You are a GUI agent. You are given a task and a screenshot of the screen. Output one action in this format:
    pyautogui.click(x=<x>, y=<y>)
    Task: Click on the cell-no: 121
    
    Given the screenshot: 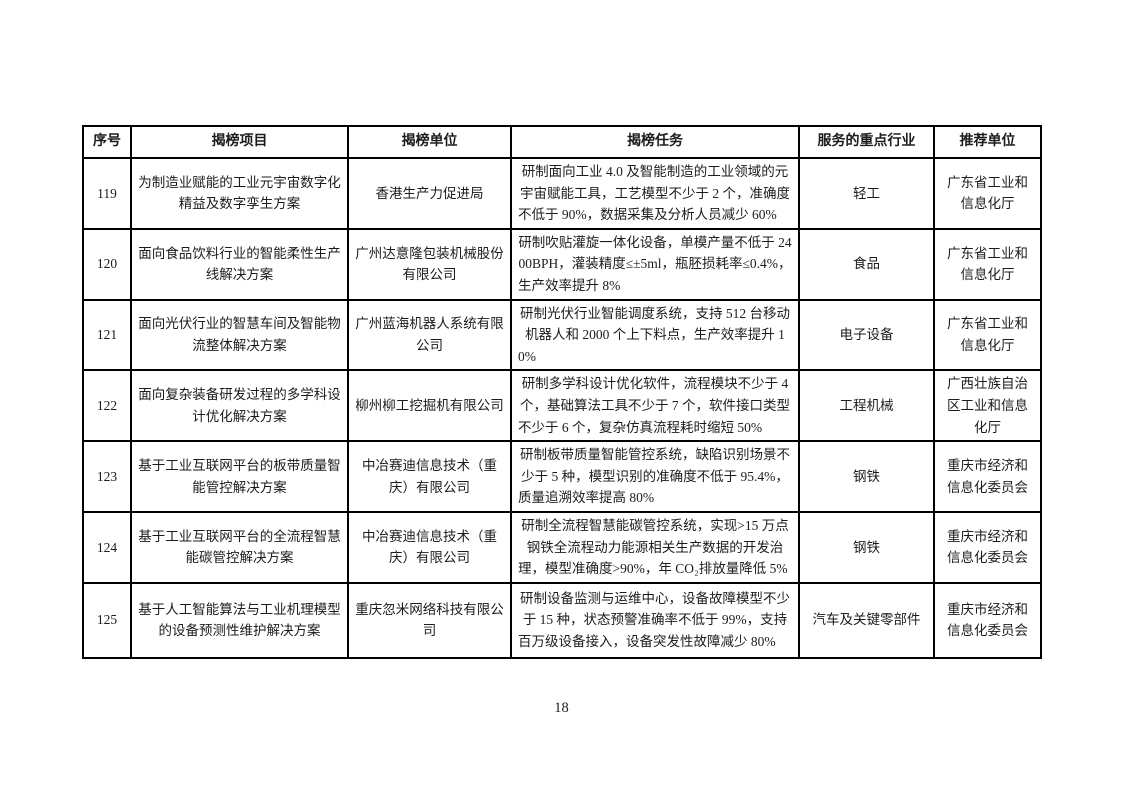 What is the action you would take?
    pyautogui.click(x=107, y=335)
    